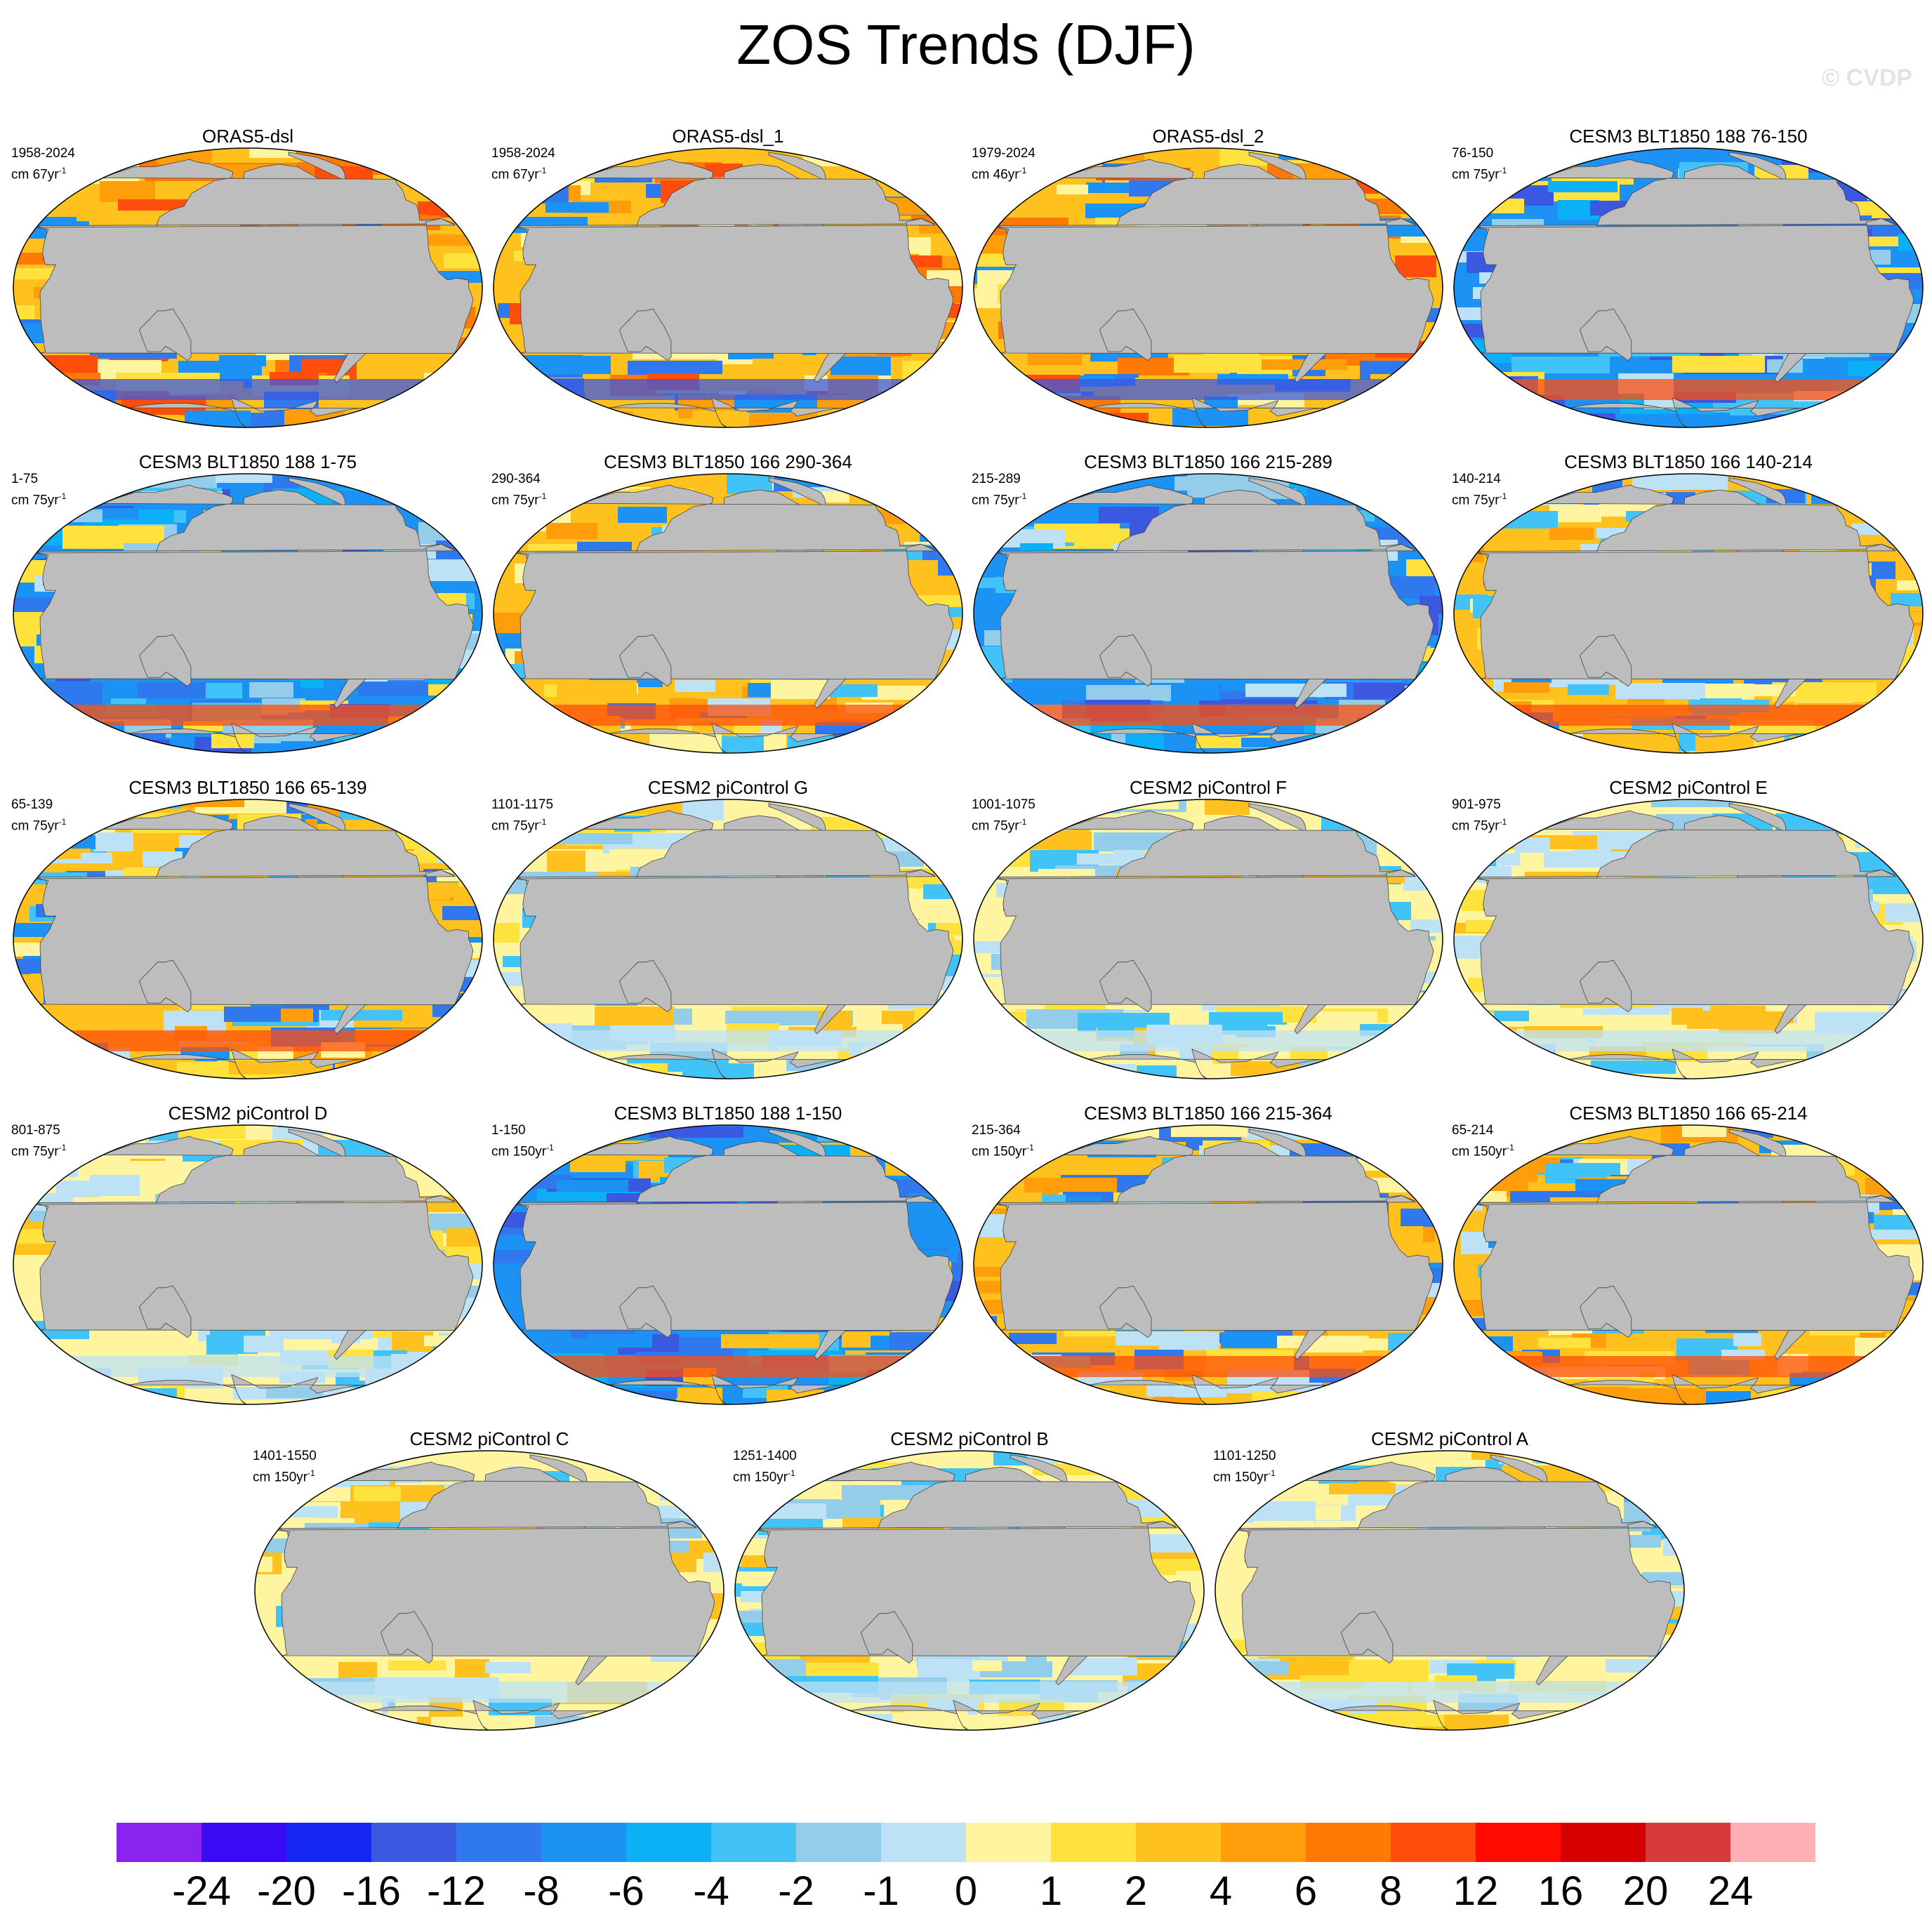 This screenshot has height=1928, width=1932. Describe the element at coordinates (1688, 788) in the screenshot. I see `panel-title: CESM2 piControl E` at that location.